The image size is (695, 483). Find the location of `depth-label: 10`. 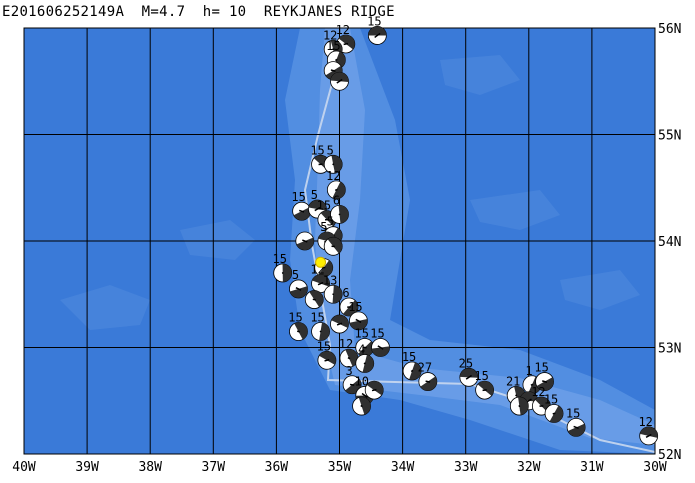

depth-label: 10 is located at coordinates (362, 381).